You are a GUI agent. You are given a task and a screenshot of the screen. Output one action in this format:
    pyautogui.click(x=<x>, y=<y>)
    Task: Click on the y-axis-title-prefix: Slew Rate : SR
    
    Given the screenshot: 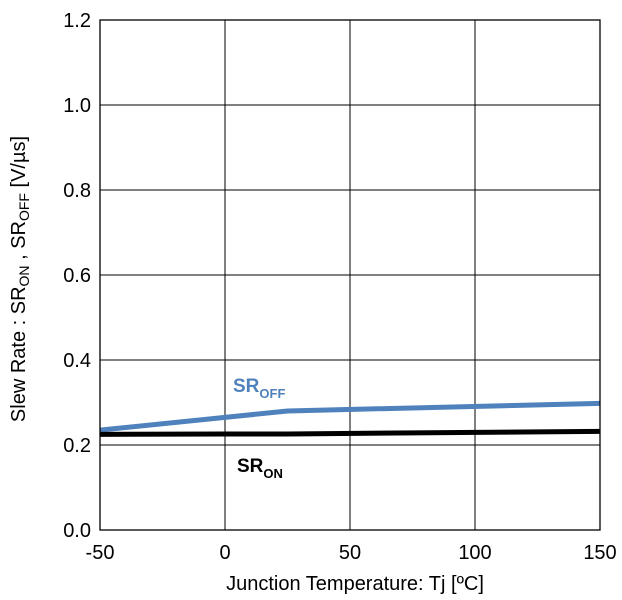 What is the action you would take?
    pyautogui.click(x=19, y=354)
    